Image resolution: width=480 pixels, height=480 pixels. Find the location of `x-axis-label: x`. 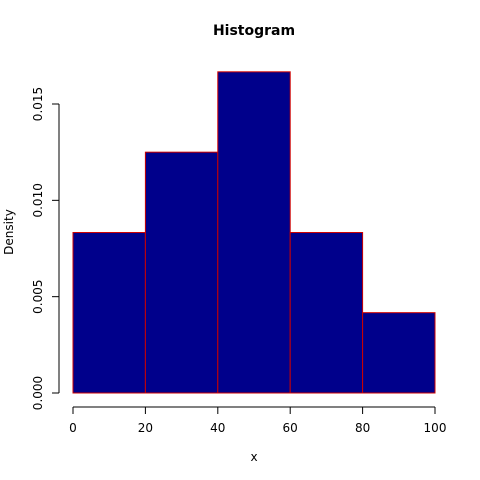

x-axis-label: x is located at coordinates (253, 457).